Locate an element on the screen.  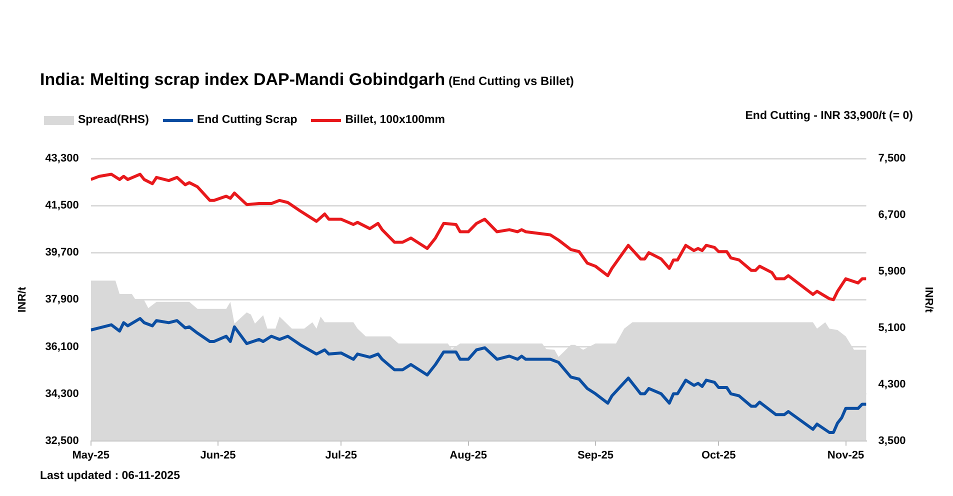
chart-subtitle: (End Cutting vs Billet) is located at coordinates (511, 81).